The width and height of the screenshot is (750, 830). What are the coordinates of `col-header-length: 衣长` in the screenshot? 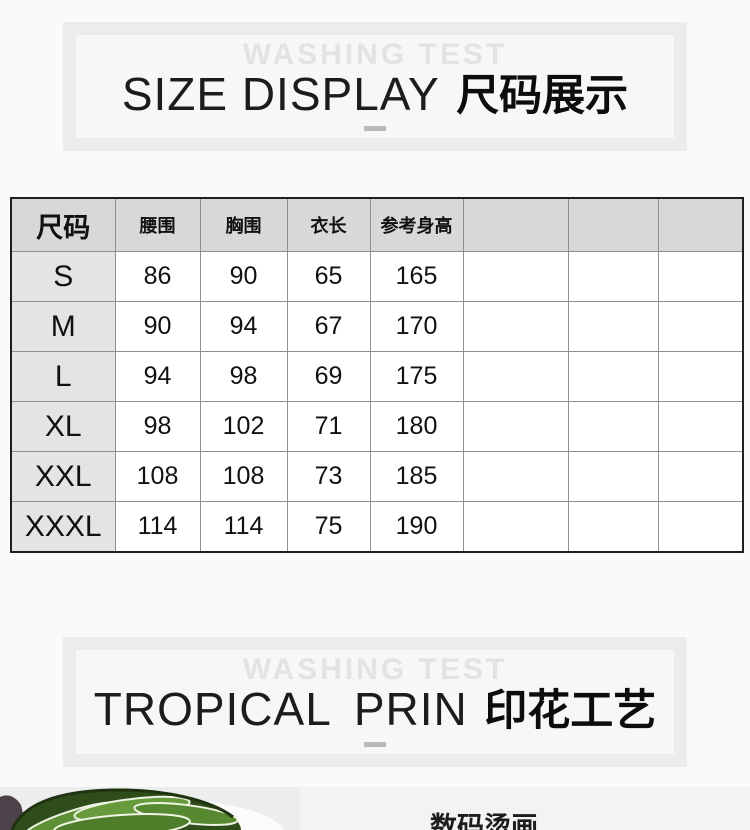 It's located at (328, 224).